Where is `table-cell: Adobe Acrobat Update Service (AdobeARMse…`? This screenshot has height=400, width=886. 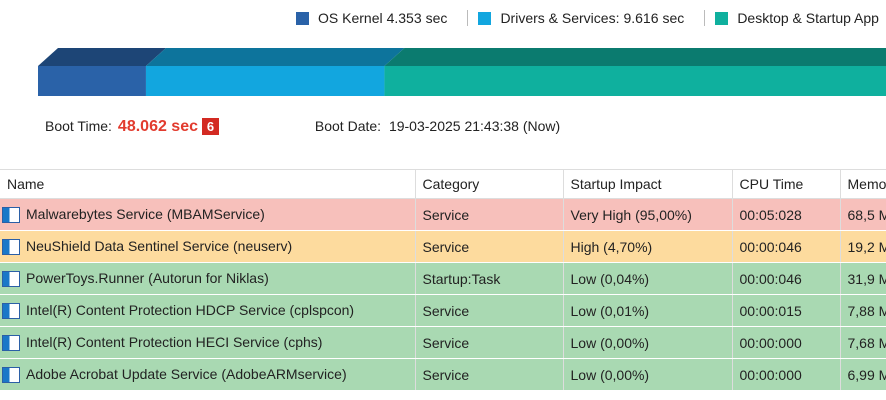
table-cell: Adobe Acrobat Update Service (AdobeARMse… is located at coordinates (208, 374).